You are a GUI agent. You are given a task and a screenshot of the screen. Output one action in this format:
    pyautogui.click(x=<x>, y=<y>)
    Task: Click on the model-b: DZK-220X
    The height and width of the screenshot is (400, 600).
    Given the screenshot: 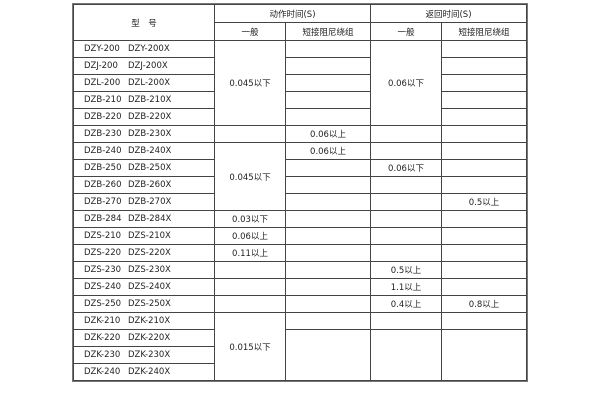 What is the action you would take?
    pyautogui.click(x=149, y=338)
    